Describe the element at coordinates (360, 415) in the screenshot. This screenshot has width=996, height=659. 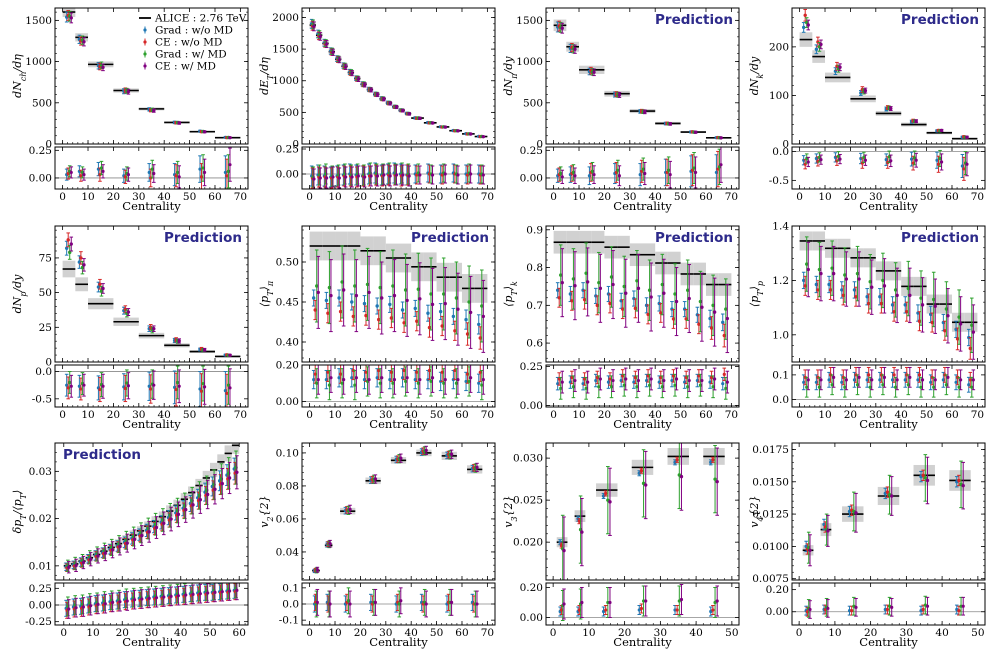
I see `x-tick-label: 20` at that location.